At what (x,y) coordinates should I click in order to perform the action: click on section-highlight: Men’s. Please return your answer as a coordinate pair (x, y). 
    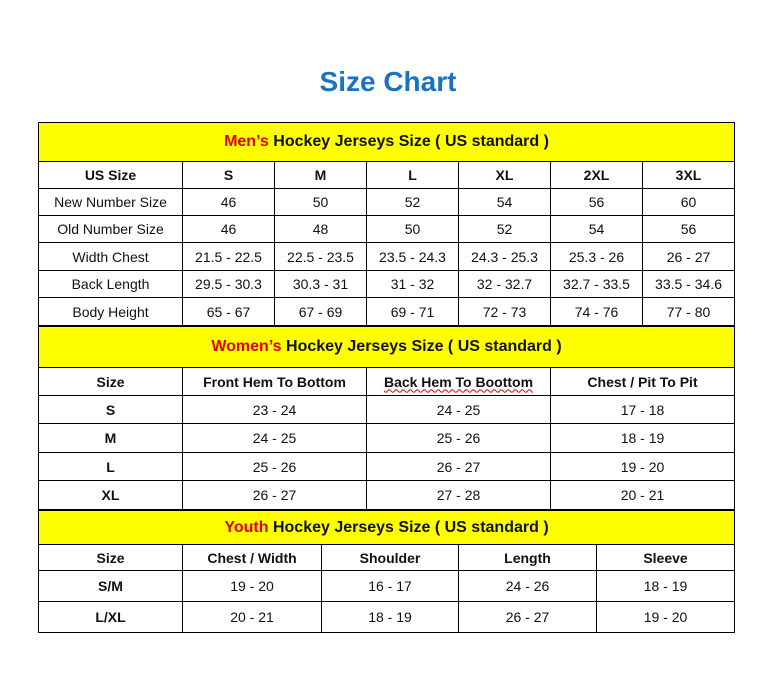
    Looking at the image, I should click on (246, 141).